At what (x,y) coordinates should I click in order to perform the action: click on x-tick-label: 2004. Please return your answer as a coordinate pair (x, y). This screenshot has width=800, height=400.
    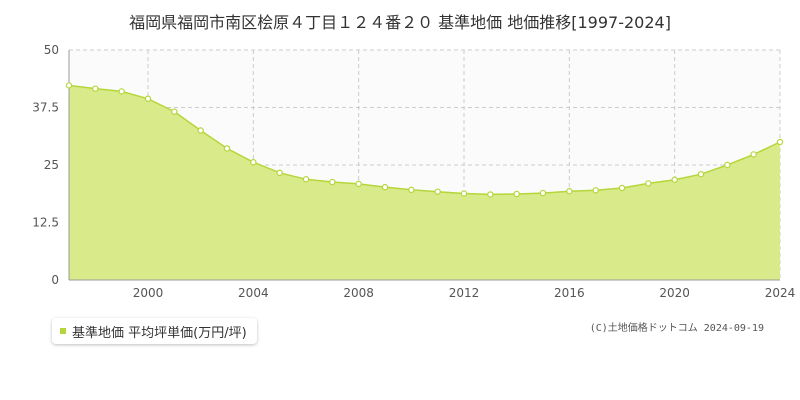
    Looking at the image, I should click on (253, 293).